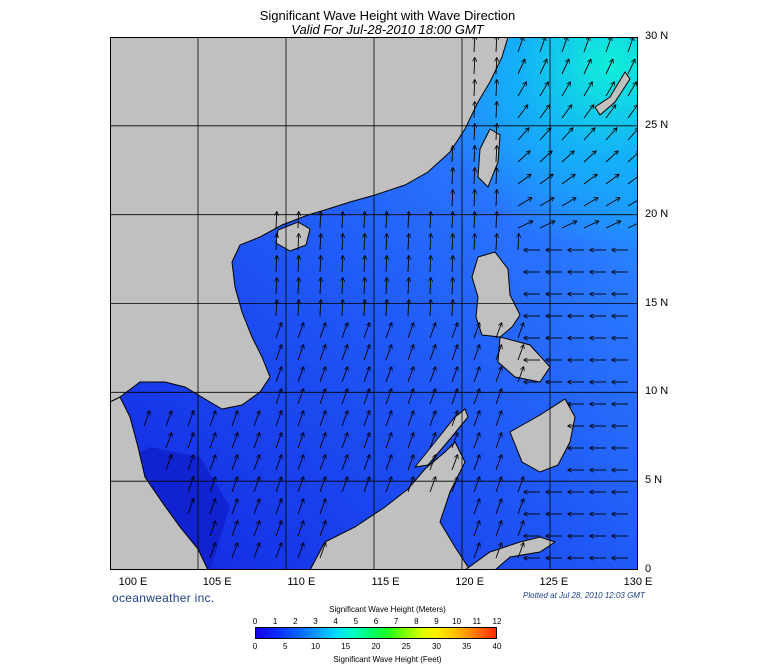 This screenshot has height=665, width=775. Describe the element at coordinates (335, 621) in the screenshot. I see `meters-tick: 4` at that location.